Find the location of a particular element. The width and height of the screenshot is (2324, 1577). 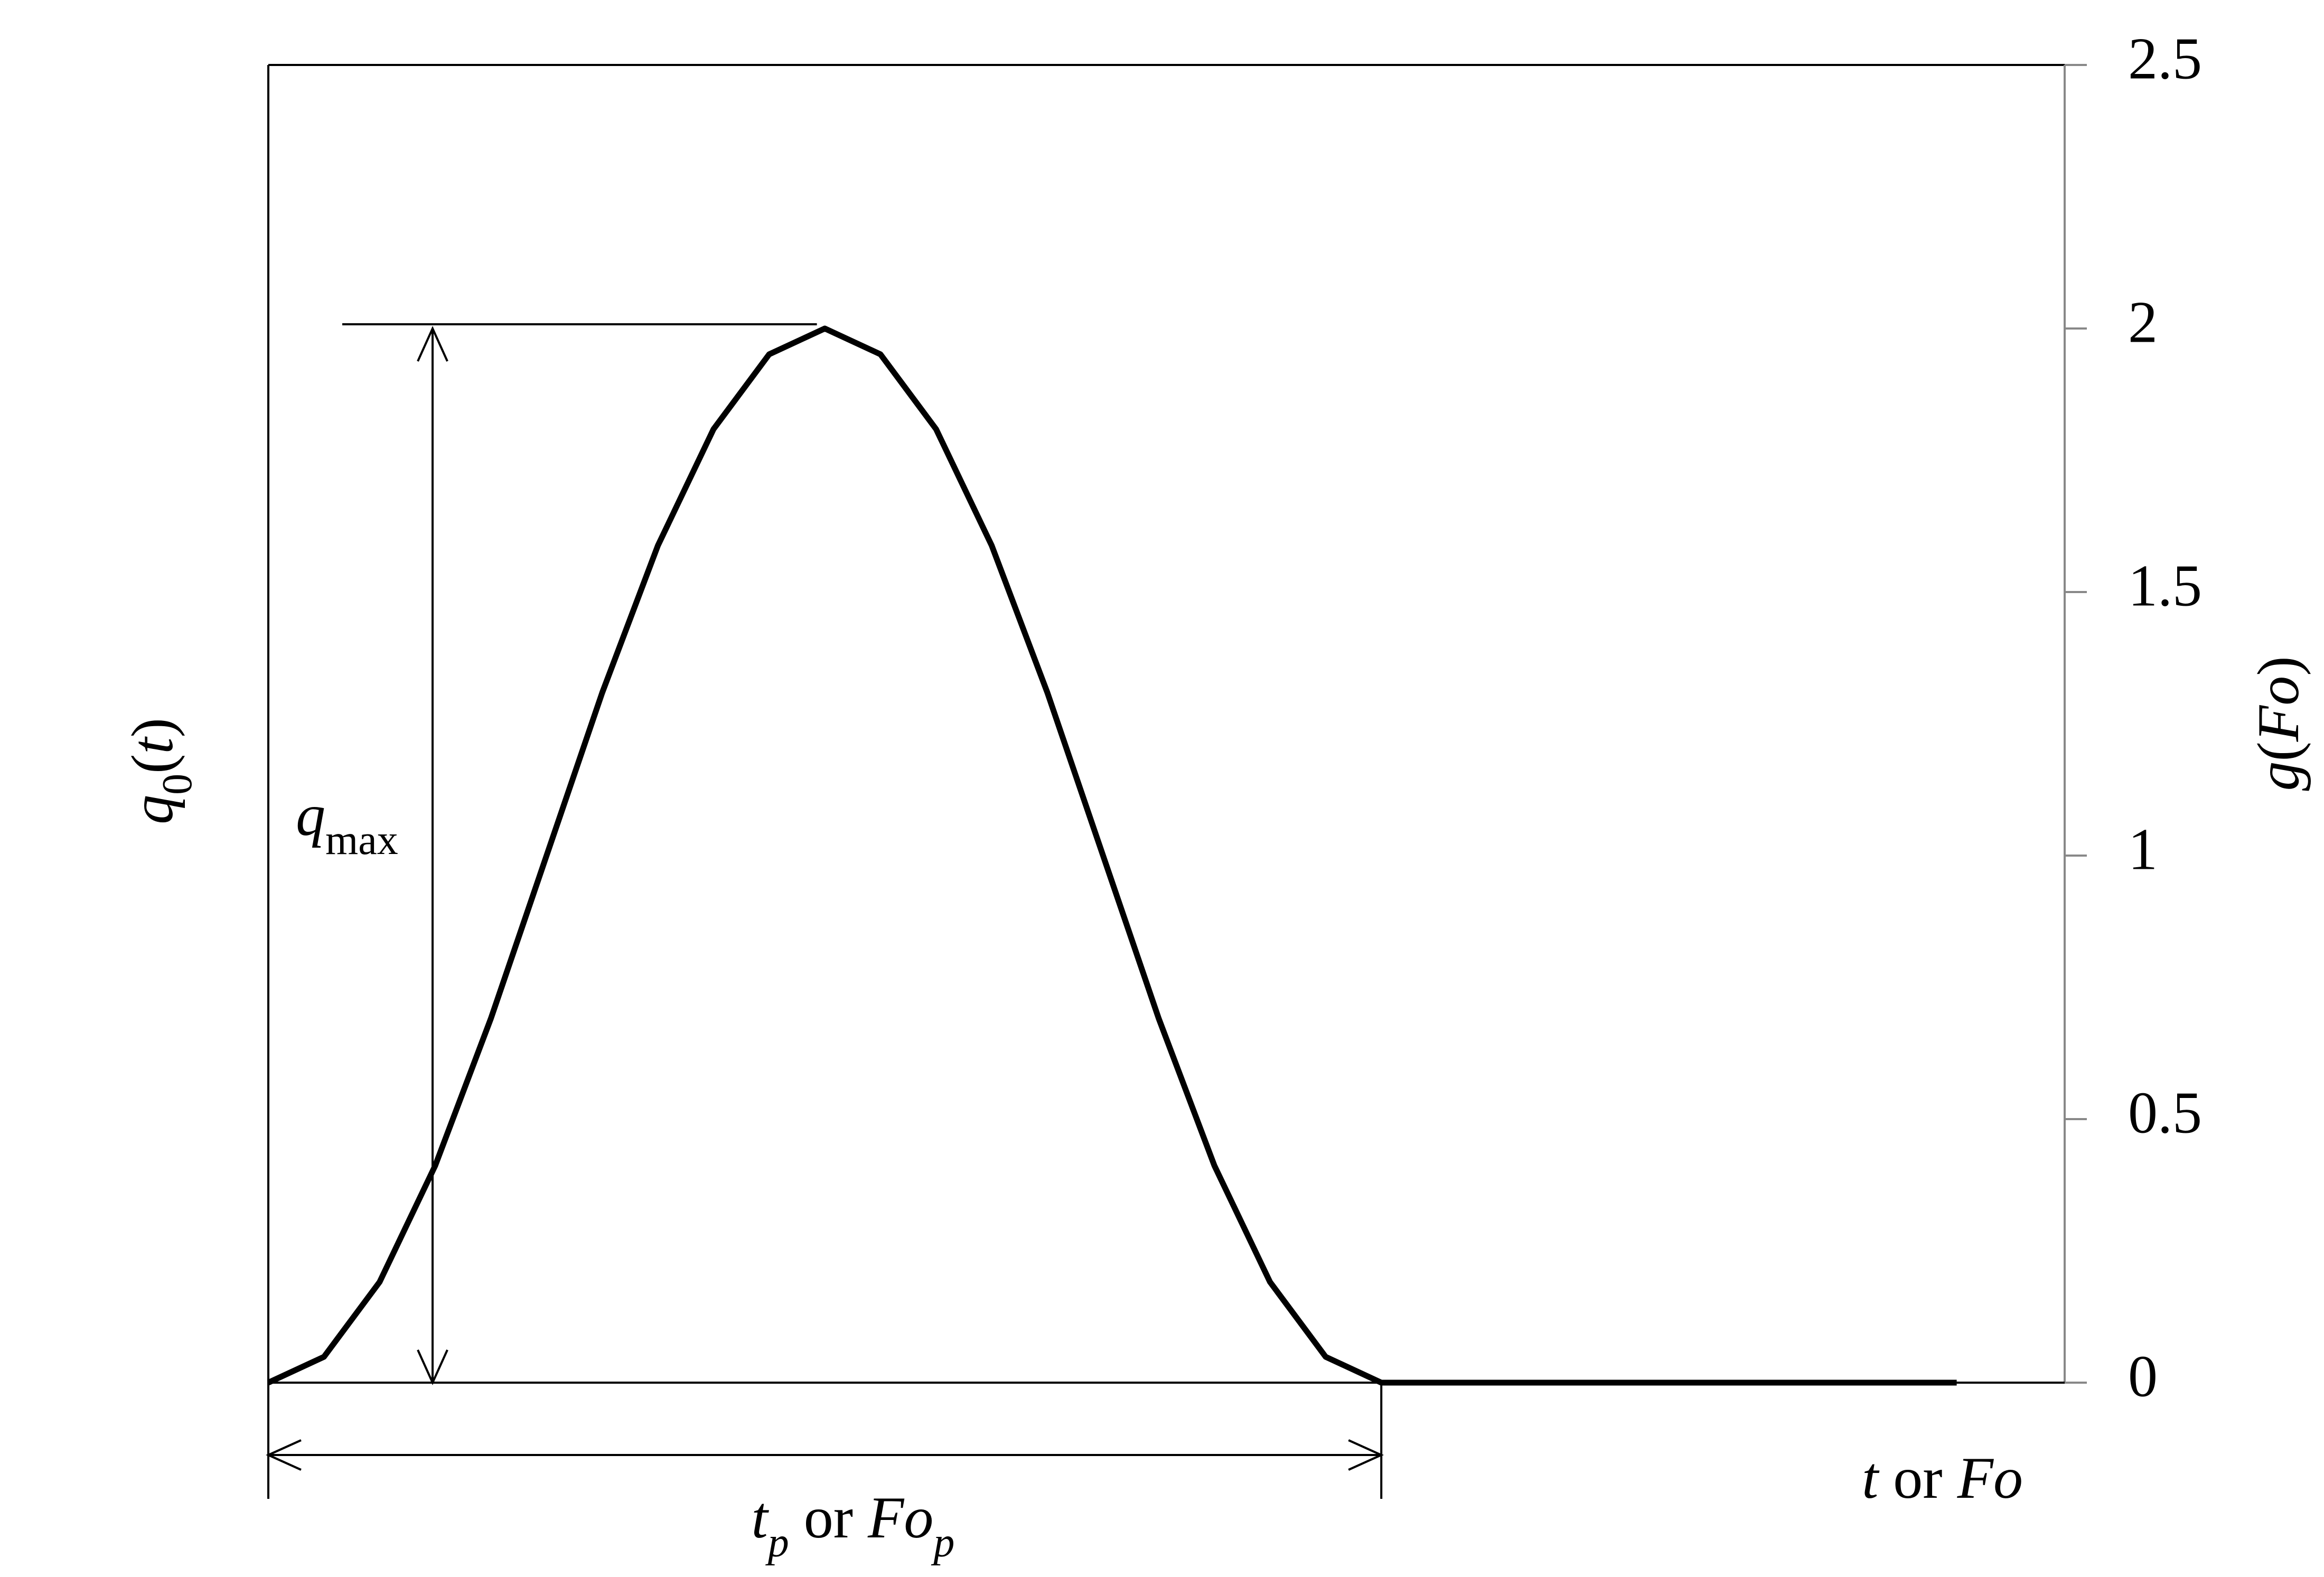

y2-tick-label: 2.5 is located at coordinates (2165, 59).